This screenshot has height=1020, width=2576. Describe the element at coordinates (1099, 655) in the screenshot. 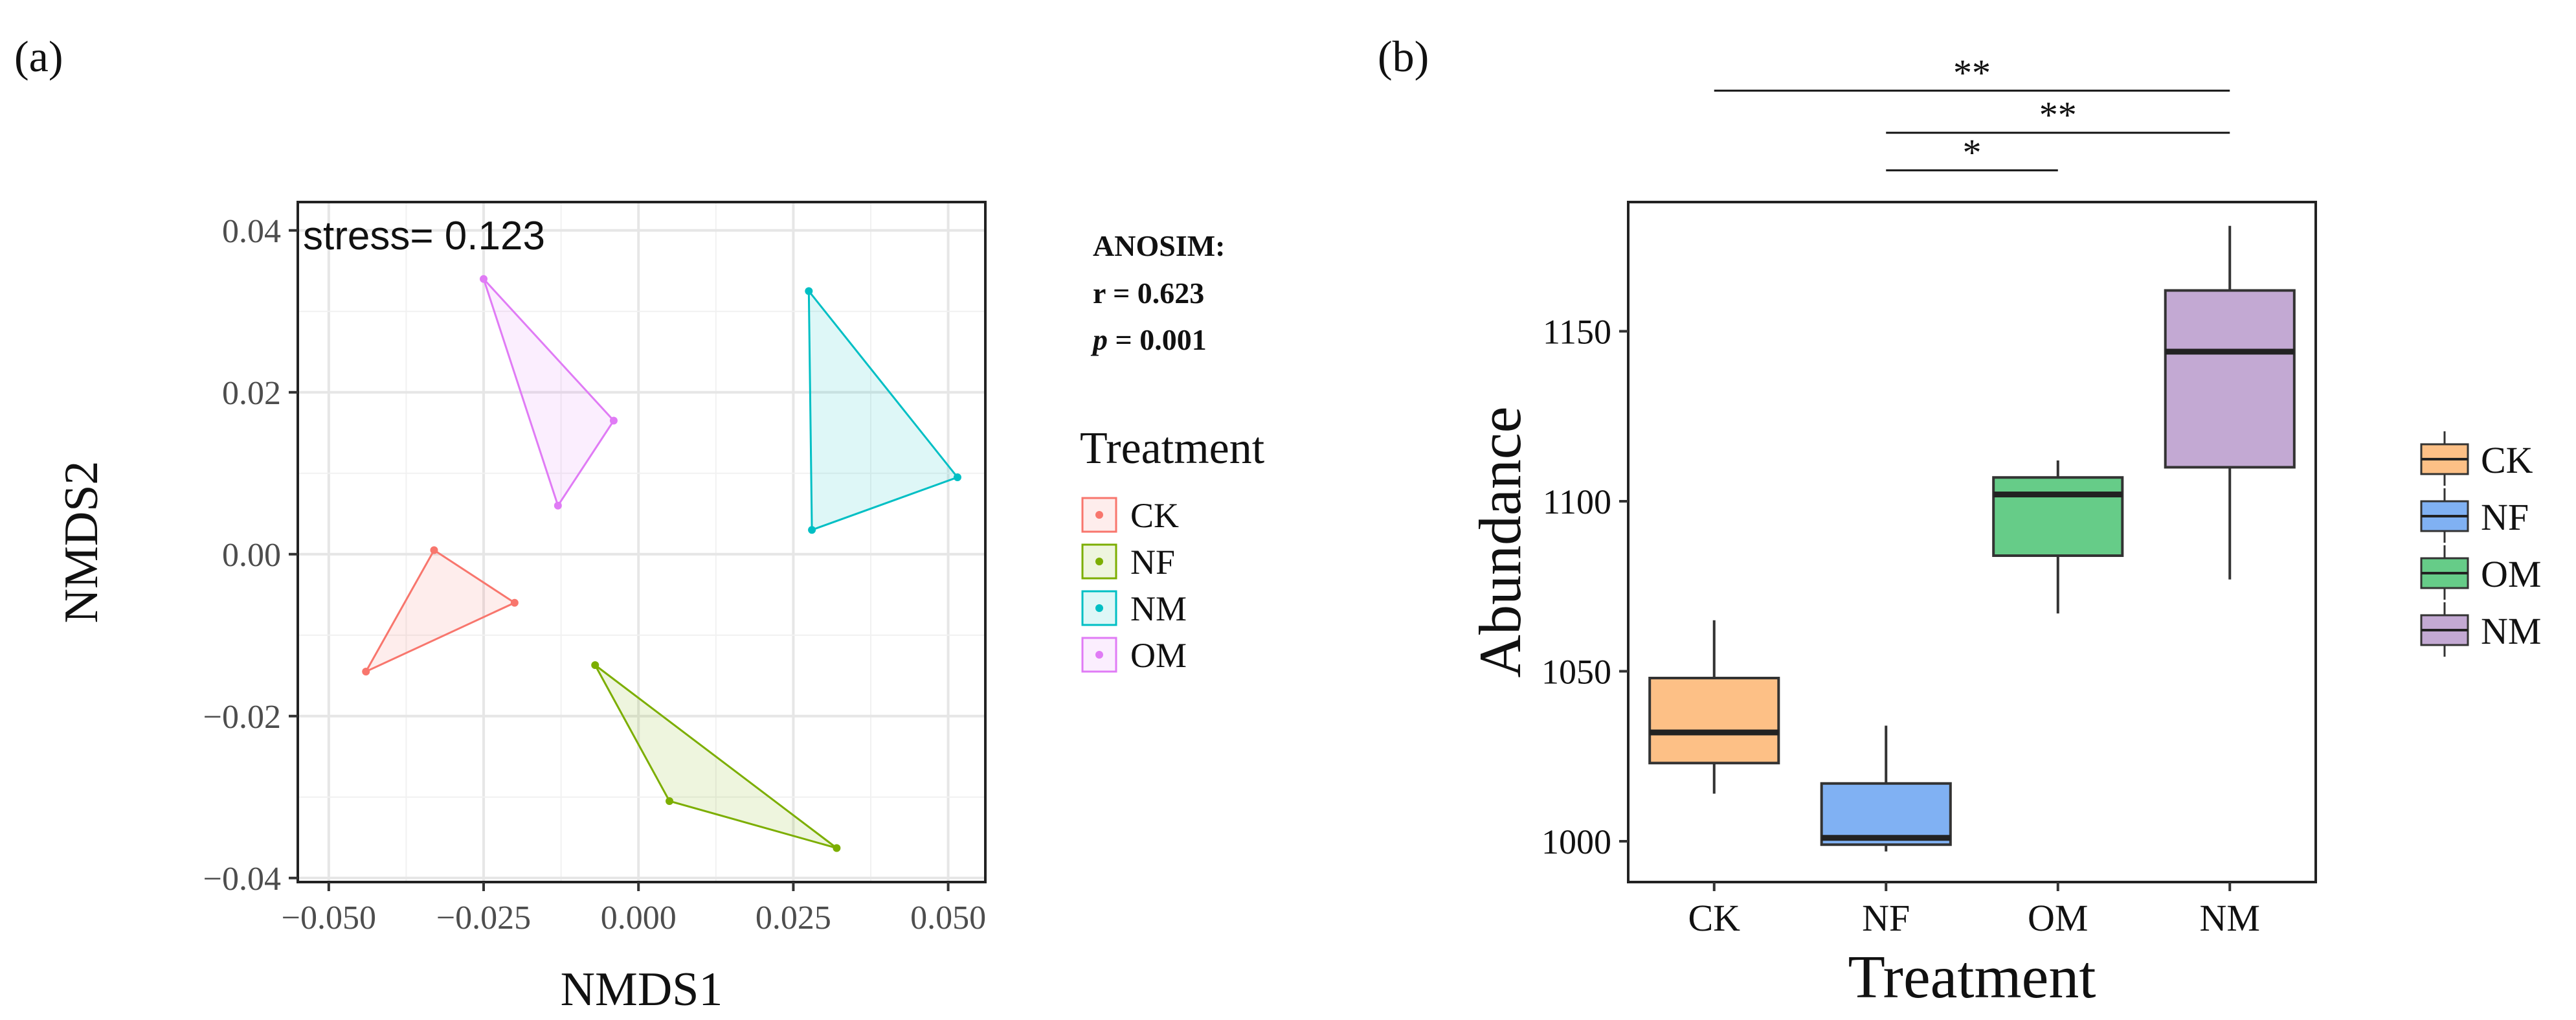

I see `legend-dot-om` at that location.